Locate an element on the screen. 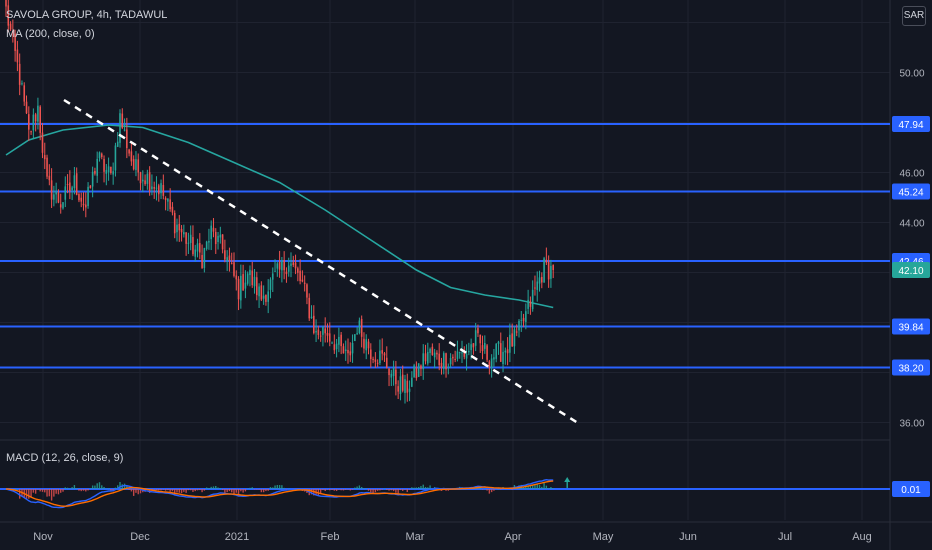 This screenshot has height=550, width=932. y-axis-tick: 50.00 is located at coordinates (911, 74).